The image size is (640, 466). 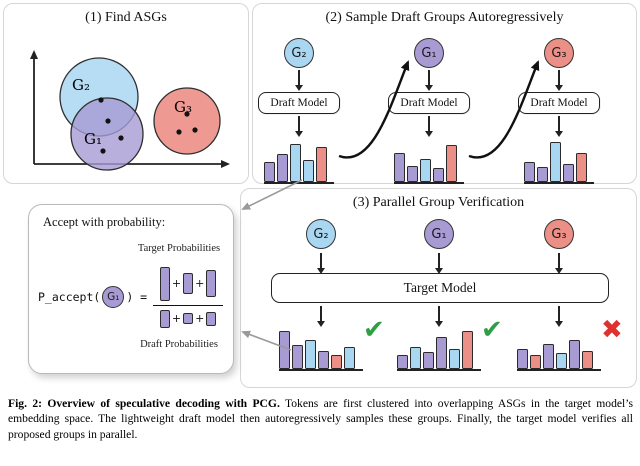 What do you see at coordinates (183, 107) in the screenshot?
I see `cluster-label-g3: G₃` at bounding box center [183, 107].